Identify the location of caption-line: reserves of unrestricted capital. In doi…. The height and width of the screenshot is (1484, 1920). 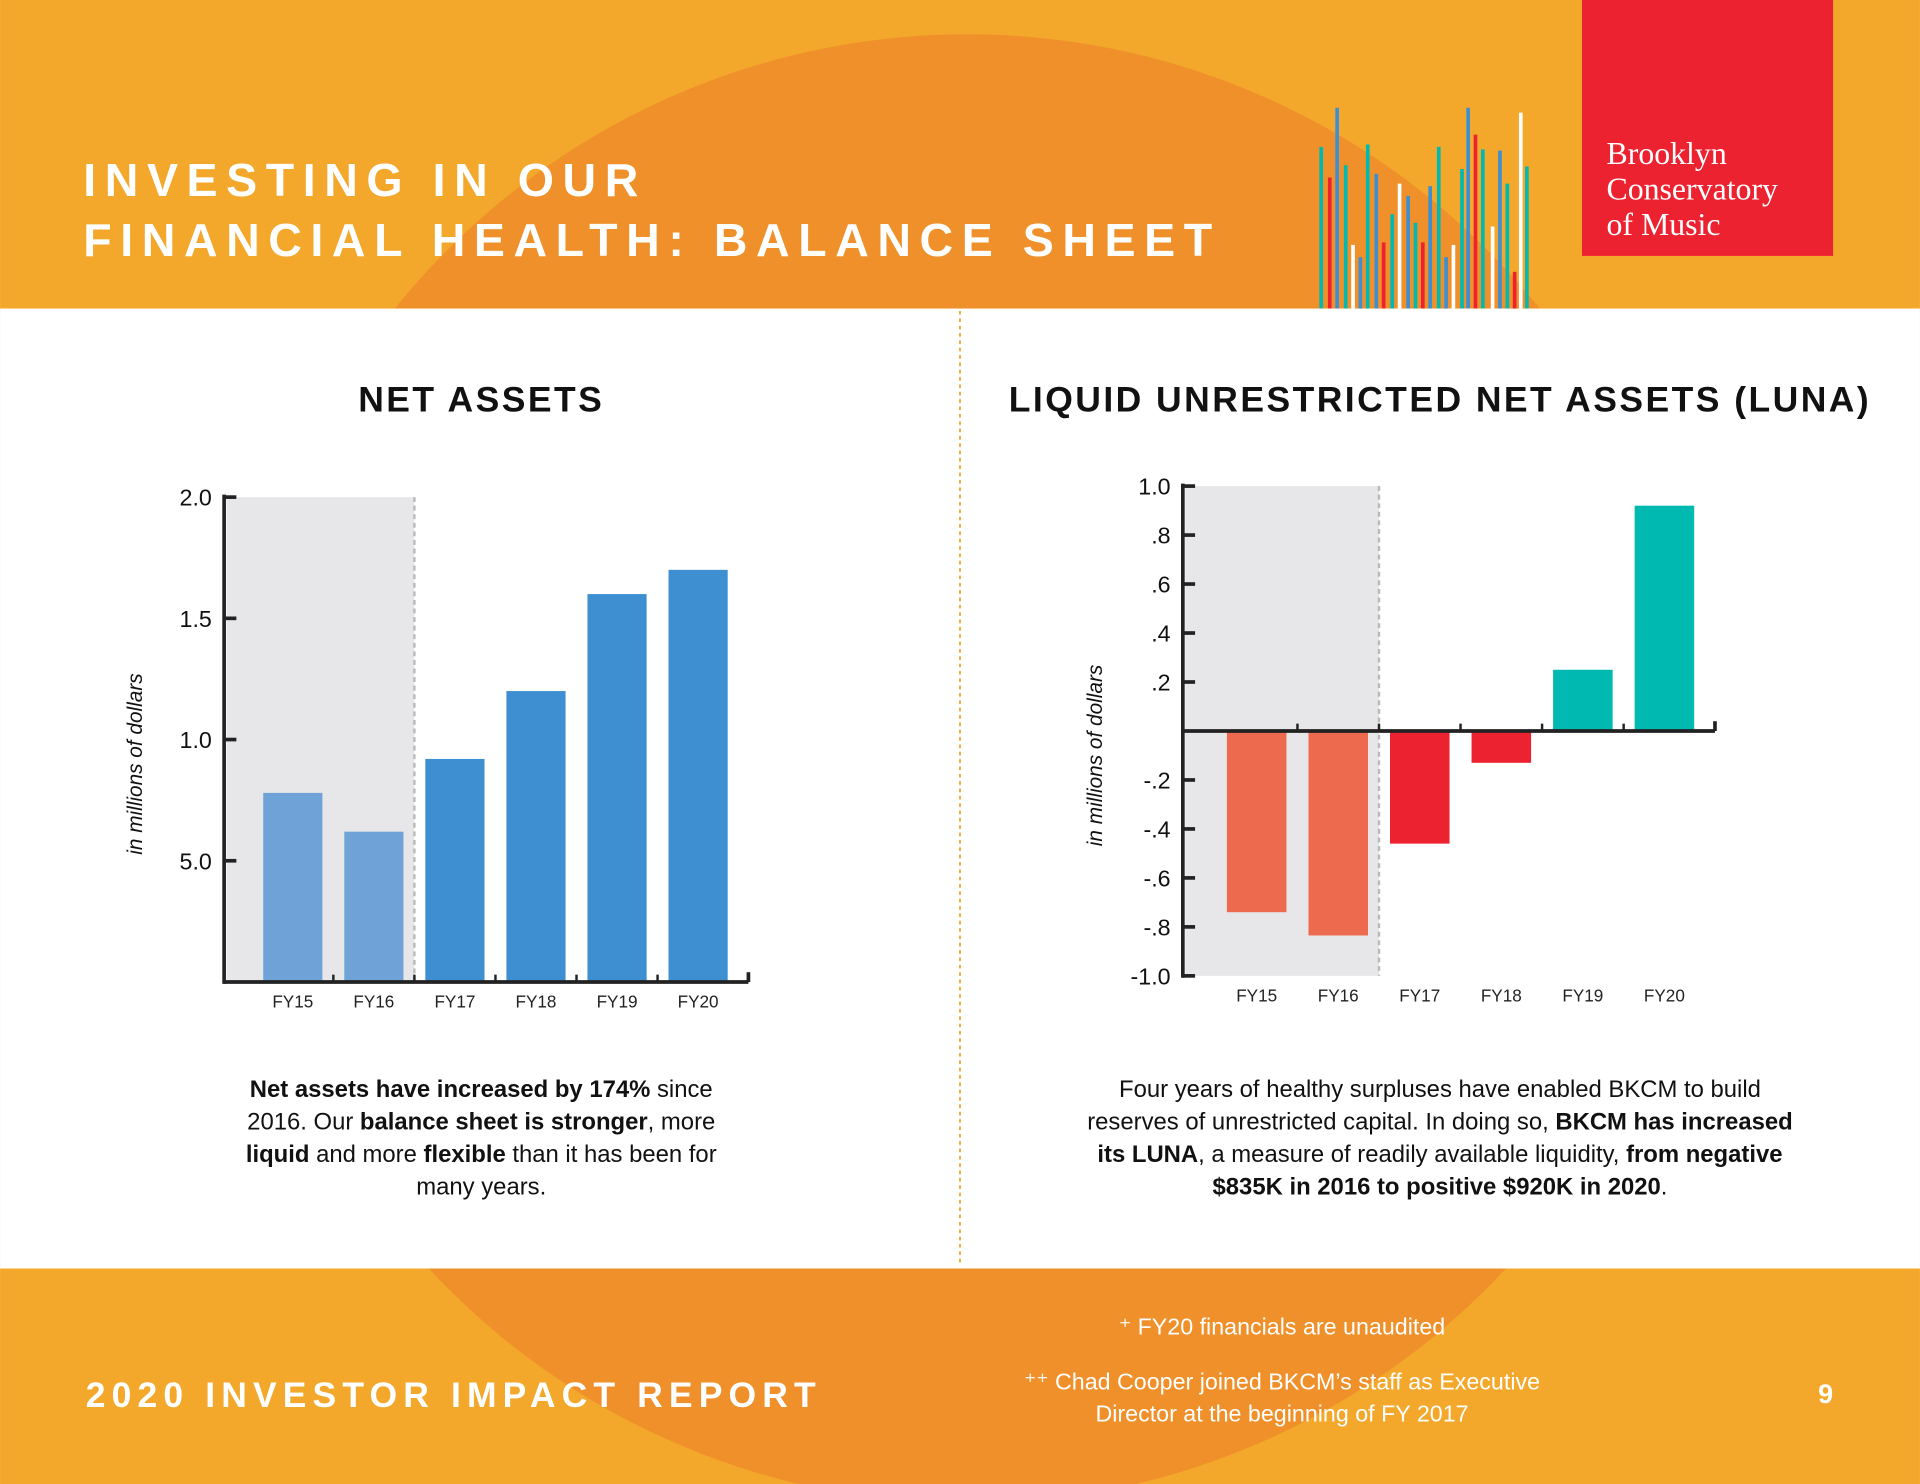
(1440, 1122).